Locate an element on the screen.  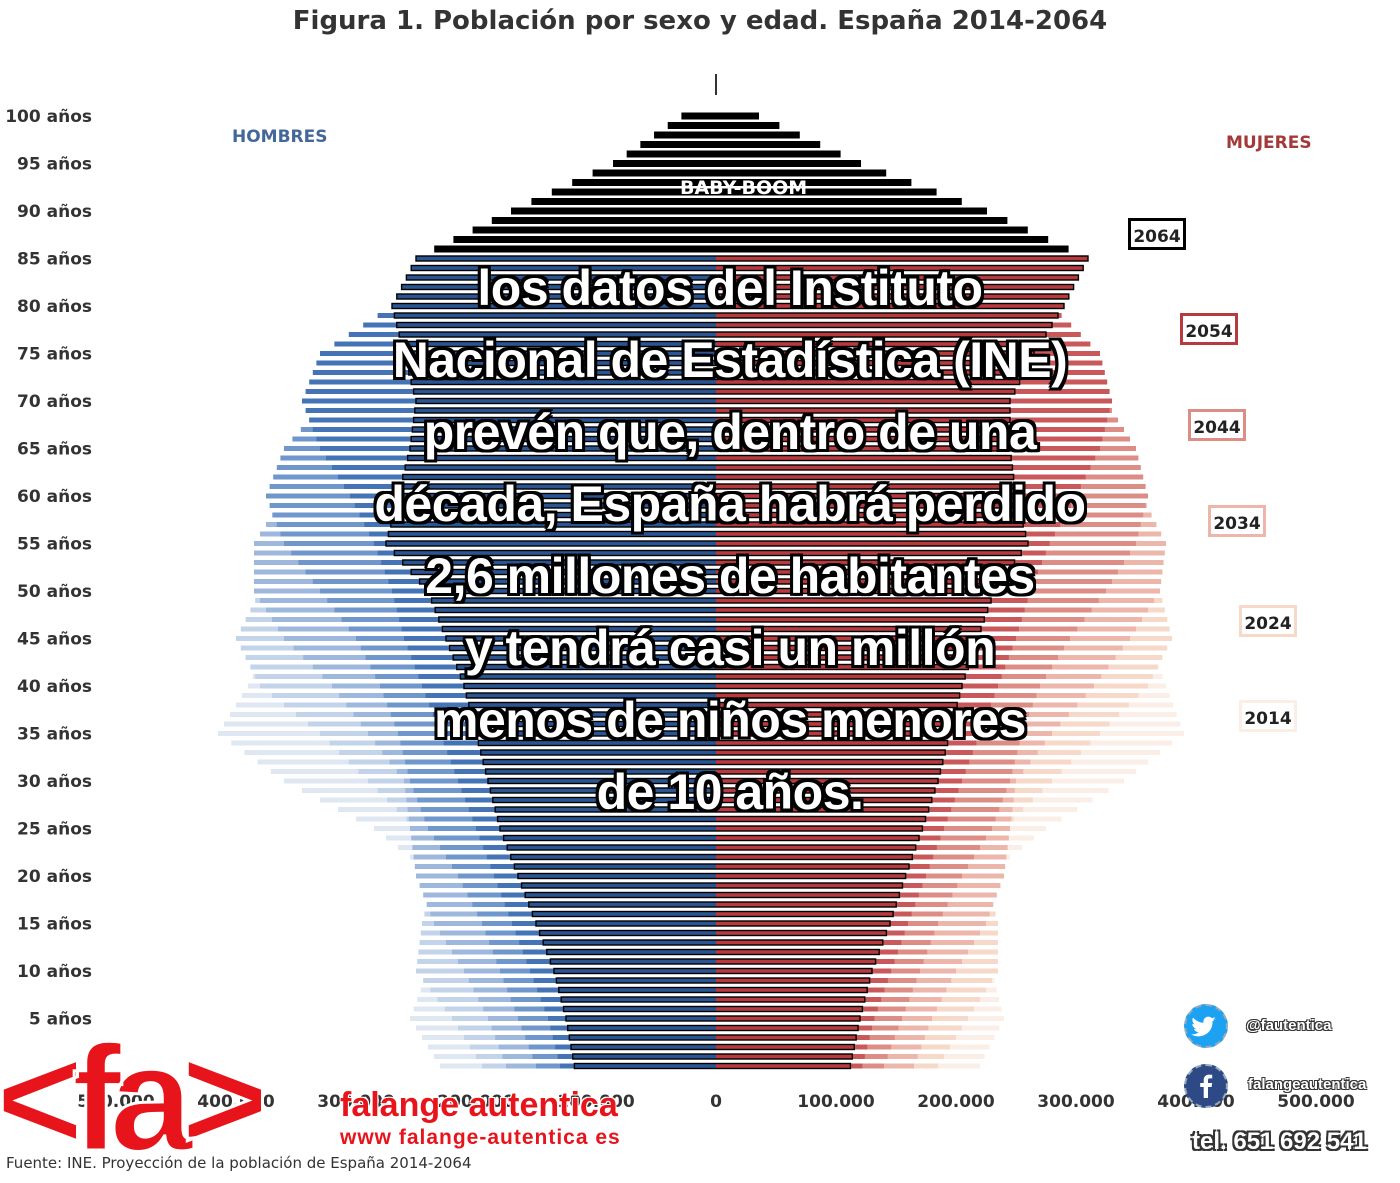
age-tick-label: 60 años is located at coordinates (54, 497).